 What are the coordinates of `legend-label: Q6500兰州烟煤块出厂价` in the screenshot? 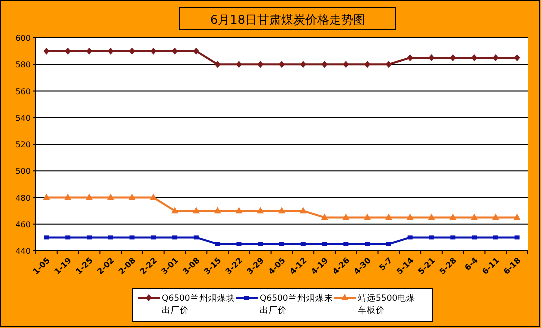 It's located at (199, 304).